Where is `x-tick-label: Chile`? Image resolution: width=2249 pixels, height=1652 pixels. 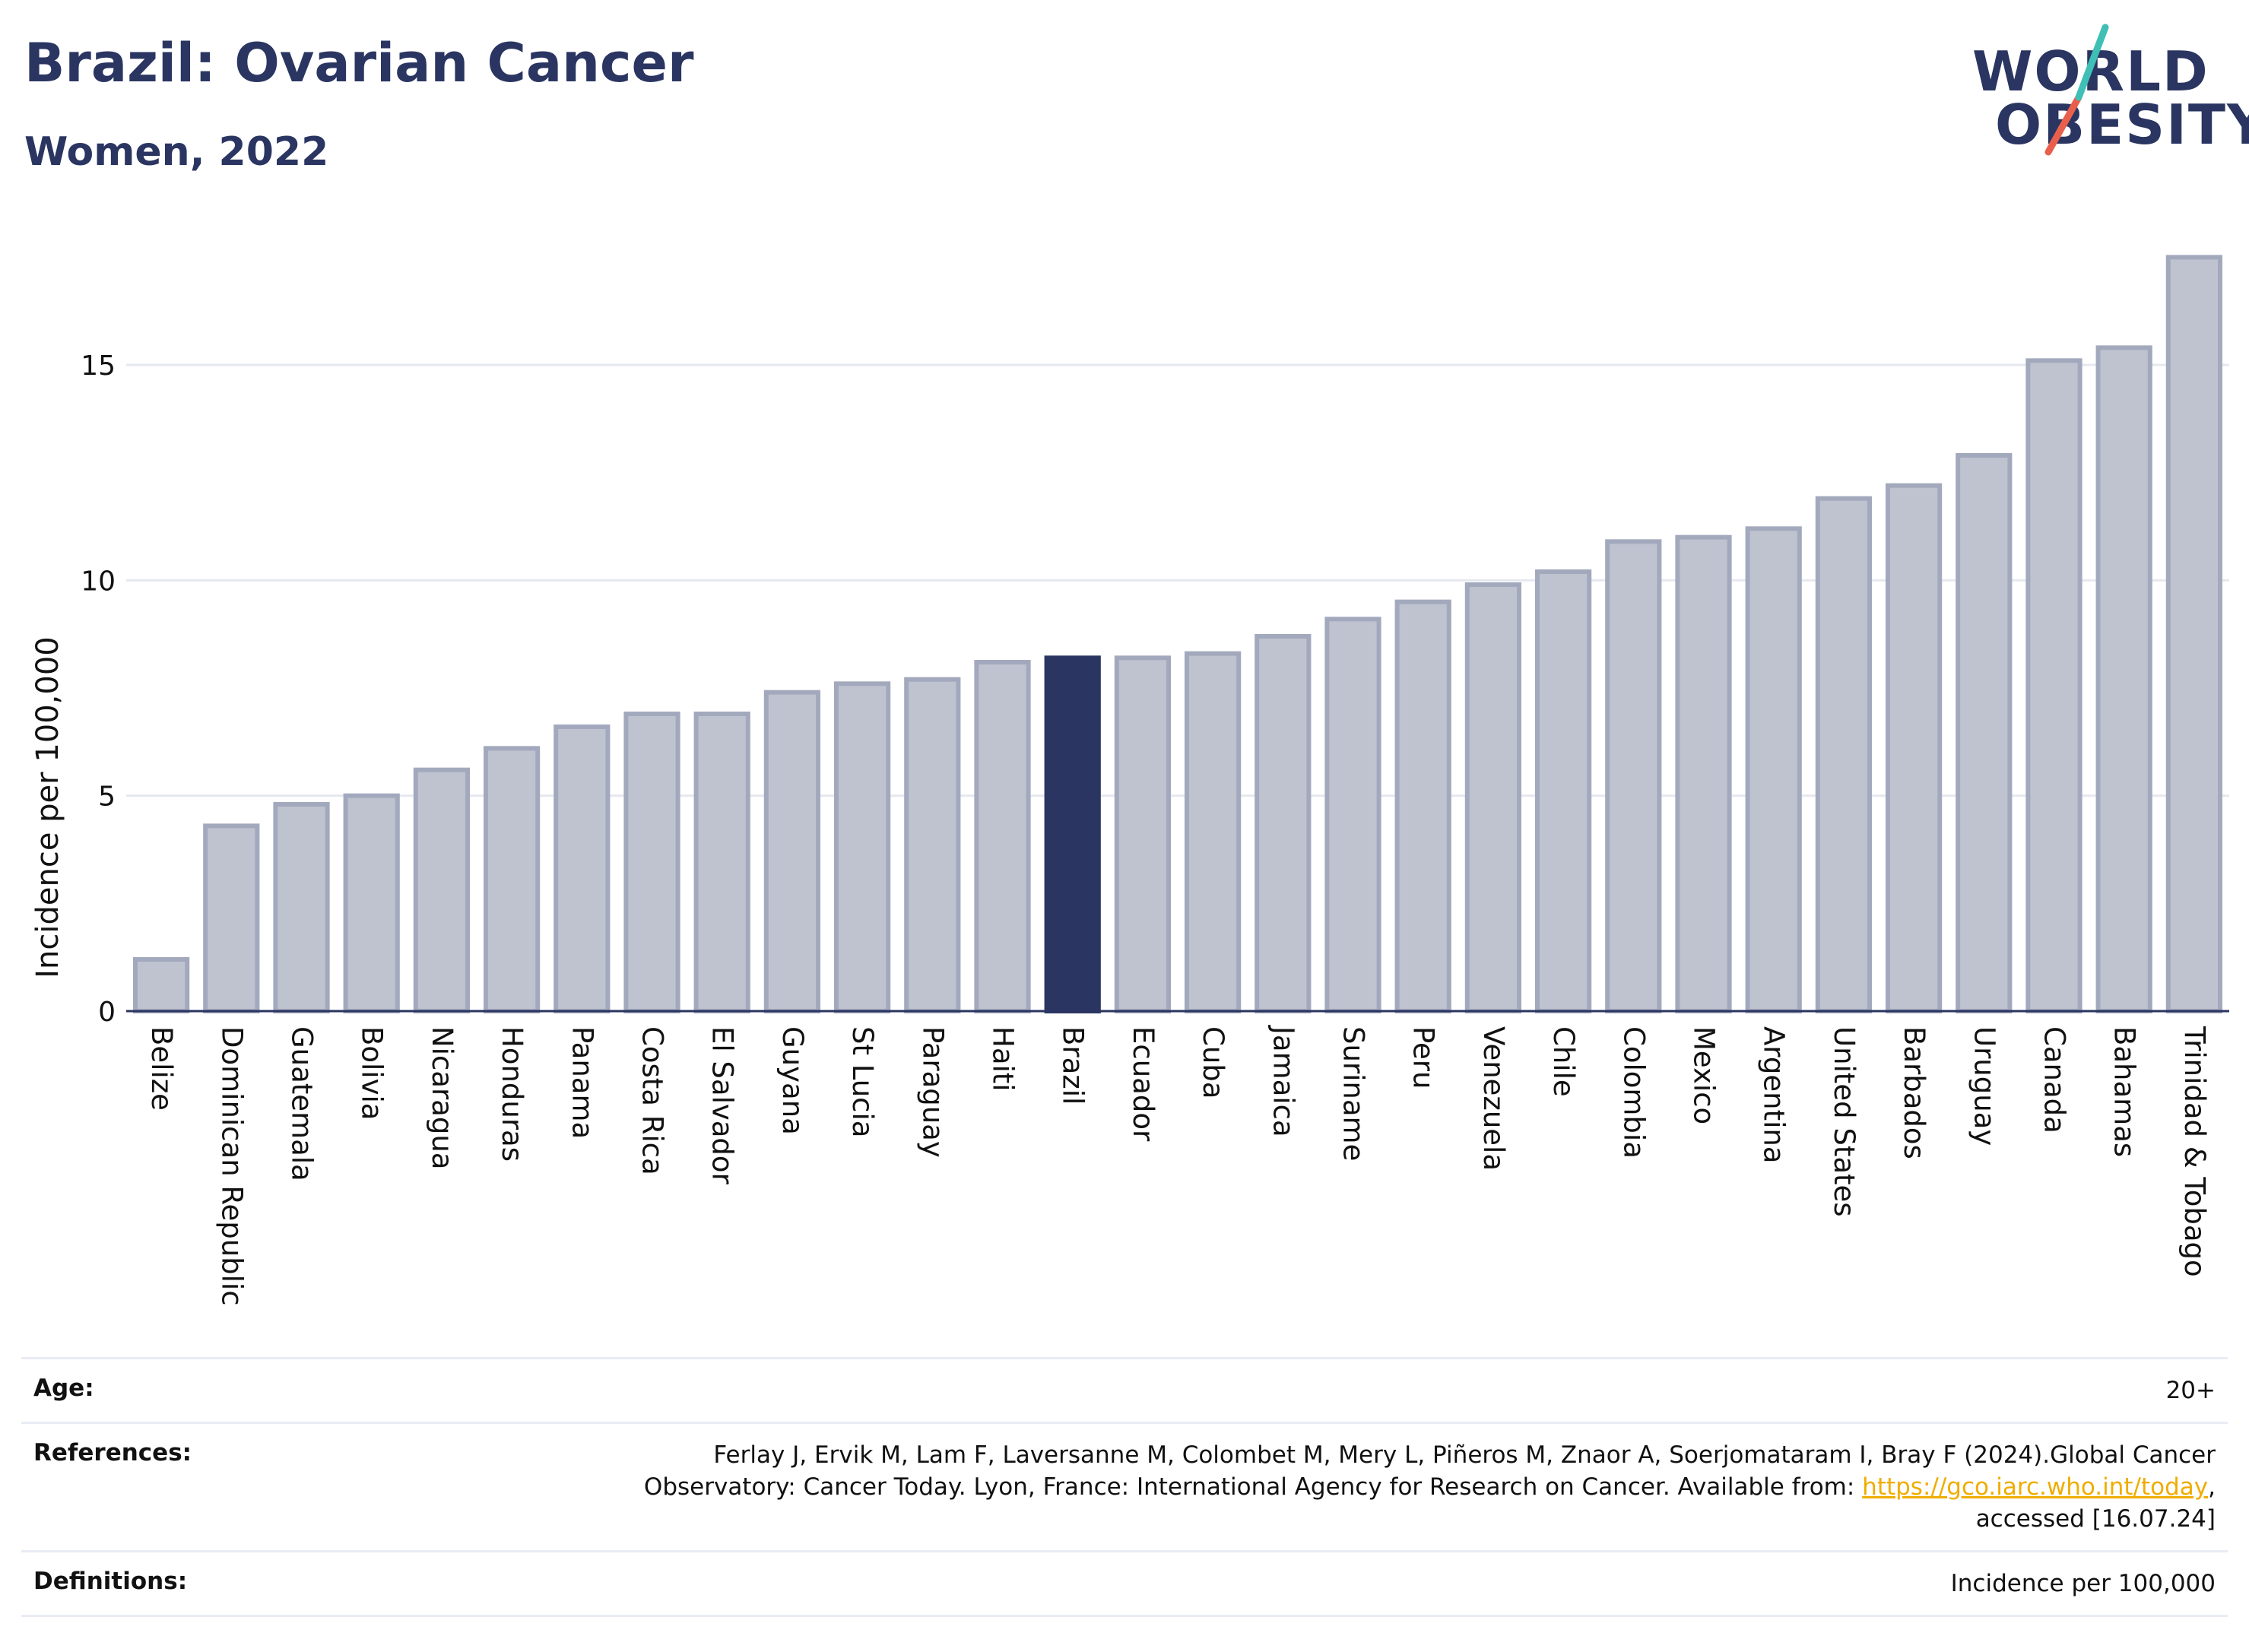 x-tick-label: Chile is located at coordinates (1563, 1061).